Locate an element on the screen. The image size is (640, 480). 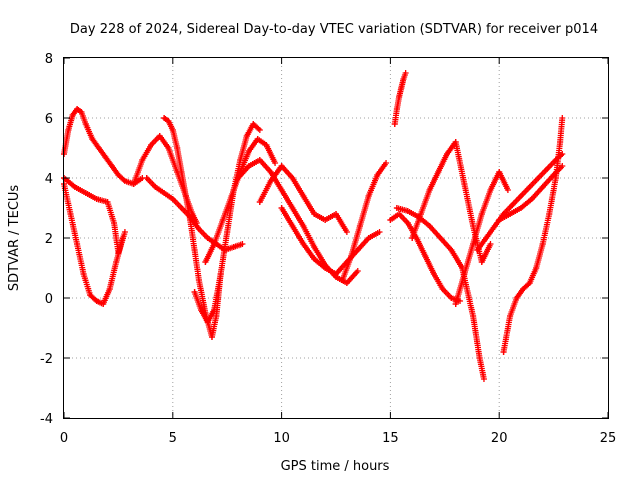
x-tick-label: 10 is located at coordinates (281, 438).